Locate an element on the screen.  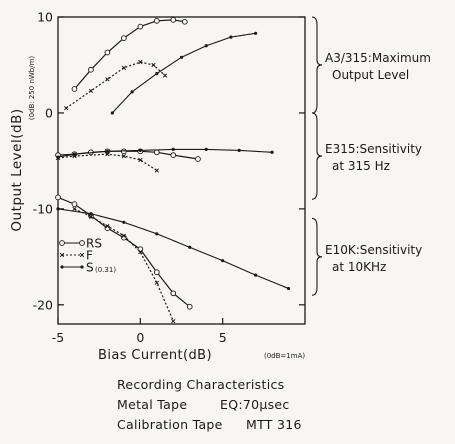
x-tick-label: 5 is located at coordinates (223, 337).